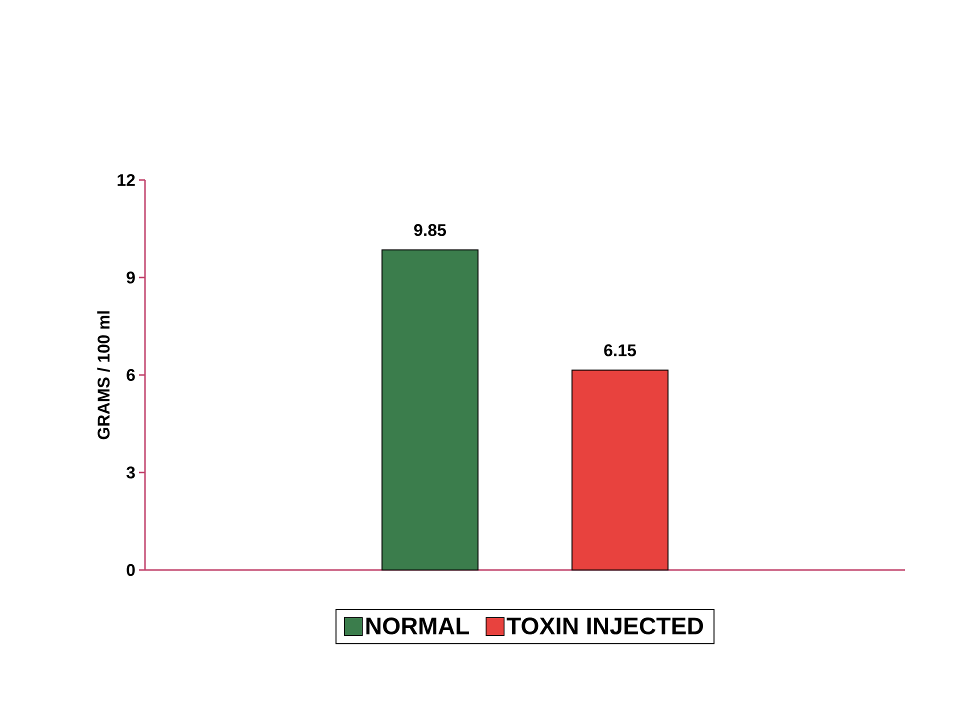 The height and width of the screenshot is (710, 962). I want to click on y-tick-label: 6, so click(130, 375).